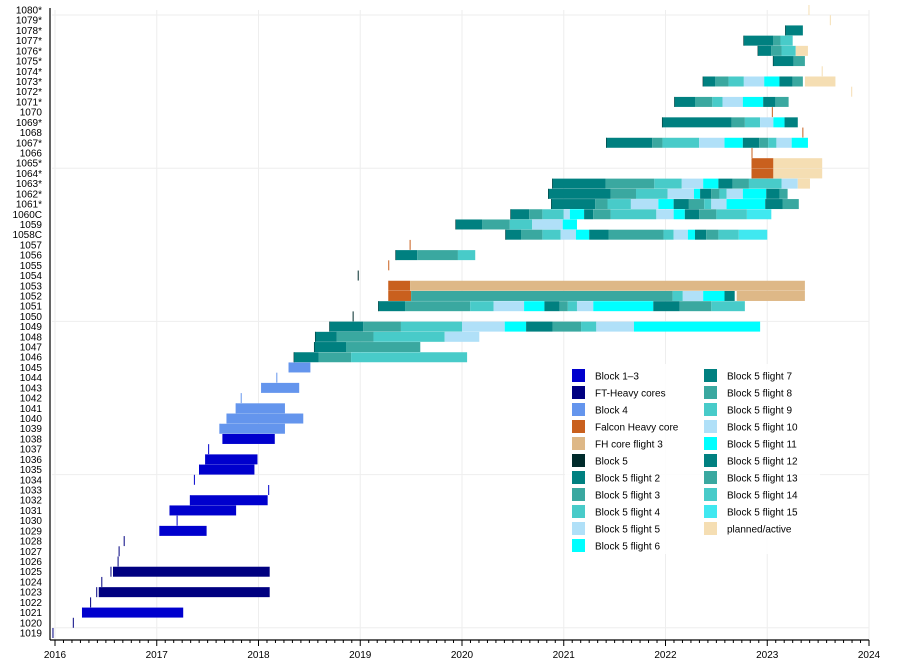 This screenshot has width=900, height=663. What do you see at coordinates (31, 399) in the screenshot?
I see `y-tick-label: 1042` at bounding box center [31, 399].